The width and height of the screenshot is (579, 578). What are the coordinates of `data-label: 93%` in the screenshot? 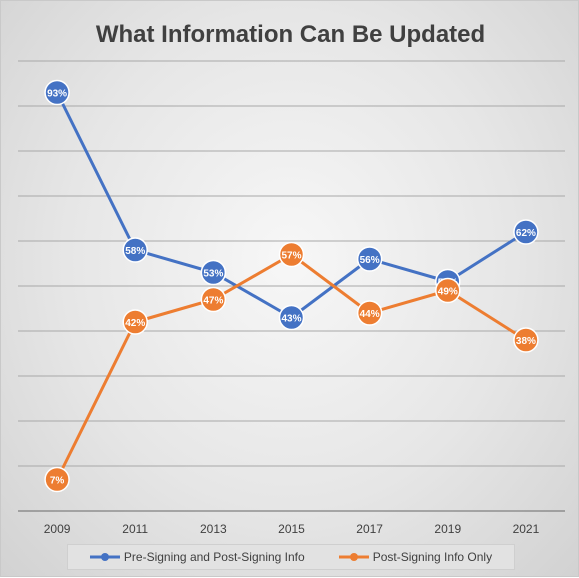 It's located at (57, 94).